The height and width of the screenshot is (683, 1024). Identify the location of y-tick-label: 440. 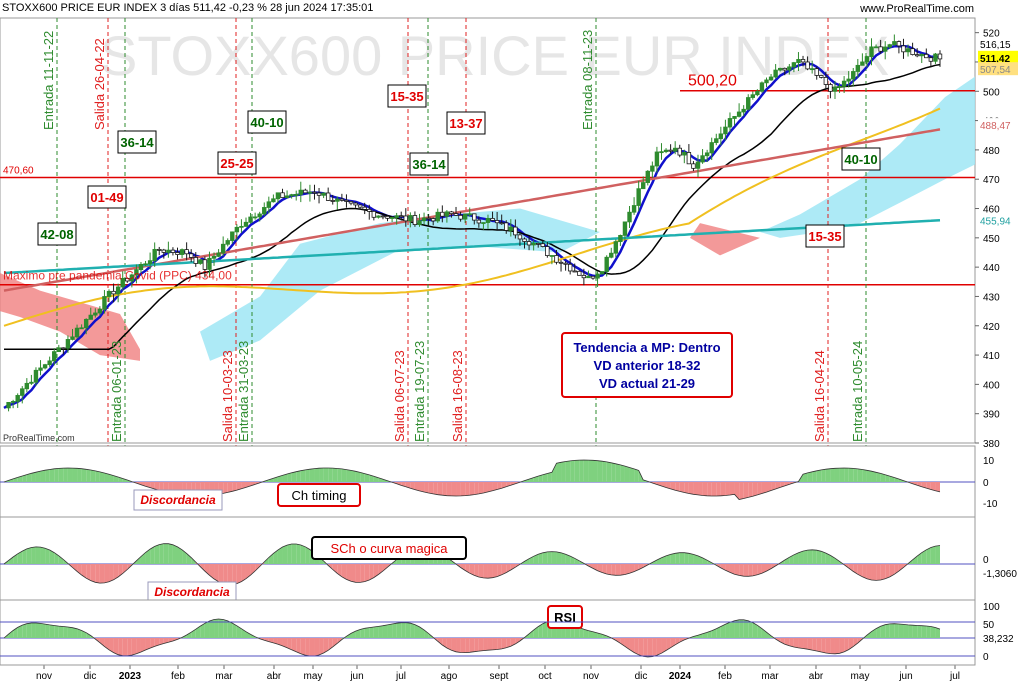
(991, 268).